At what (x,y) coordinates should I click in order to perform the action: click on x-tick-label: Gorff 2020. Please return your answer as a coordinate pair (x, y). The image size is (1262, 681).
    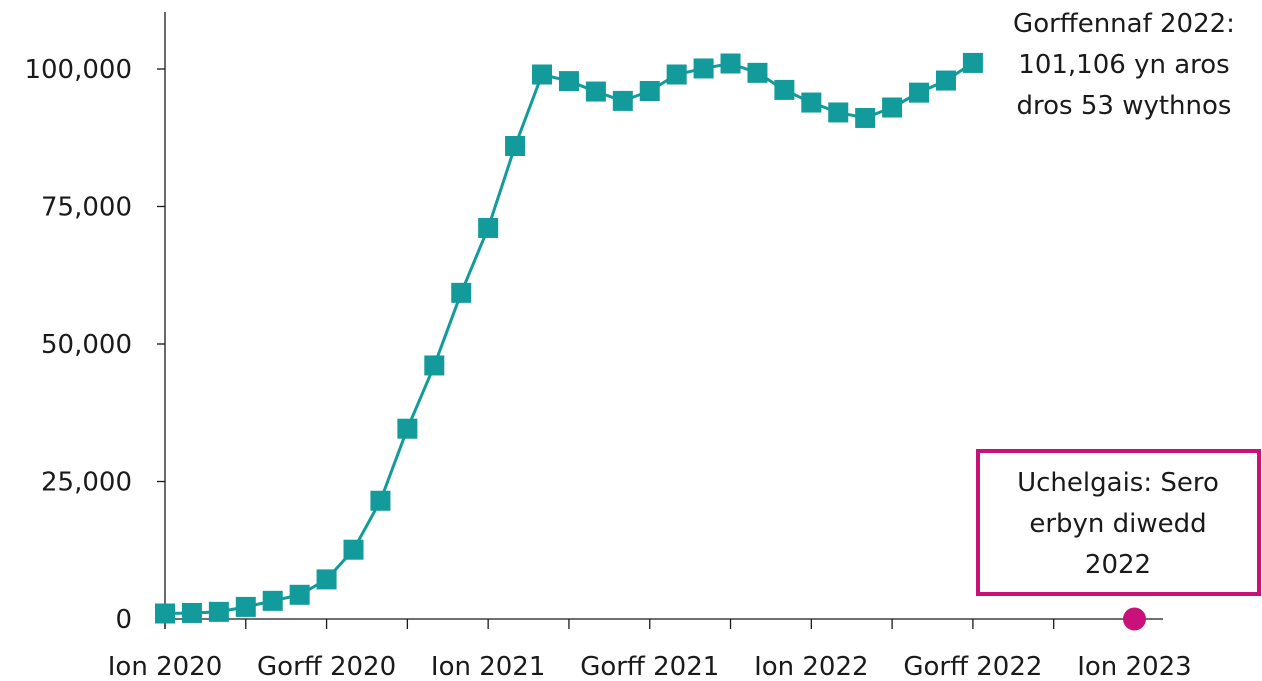
    Looking at the image, I should click on (326, 666).